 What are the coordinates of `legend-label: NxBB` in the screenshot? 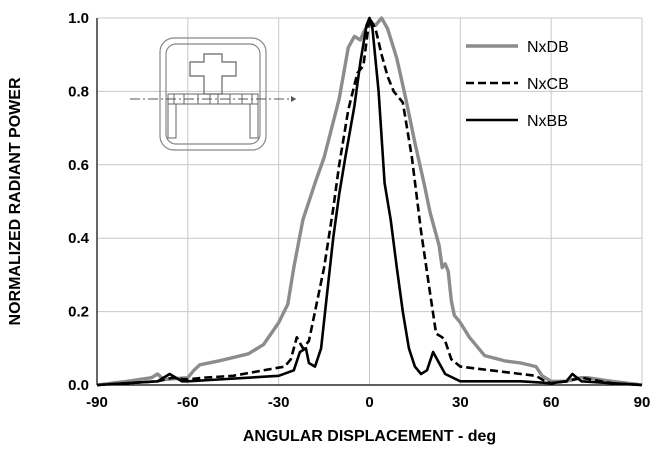 It's located at (547, 121).